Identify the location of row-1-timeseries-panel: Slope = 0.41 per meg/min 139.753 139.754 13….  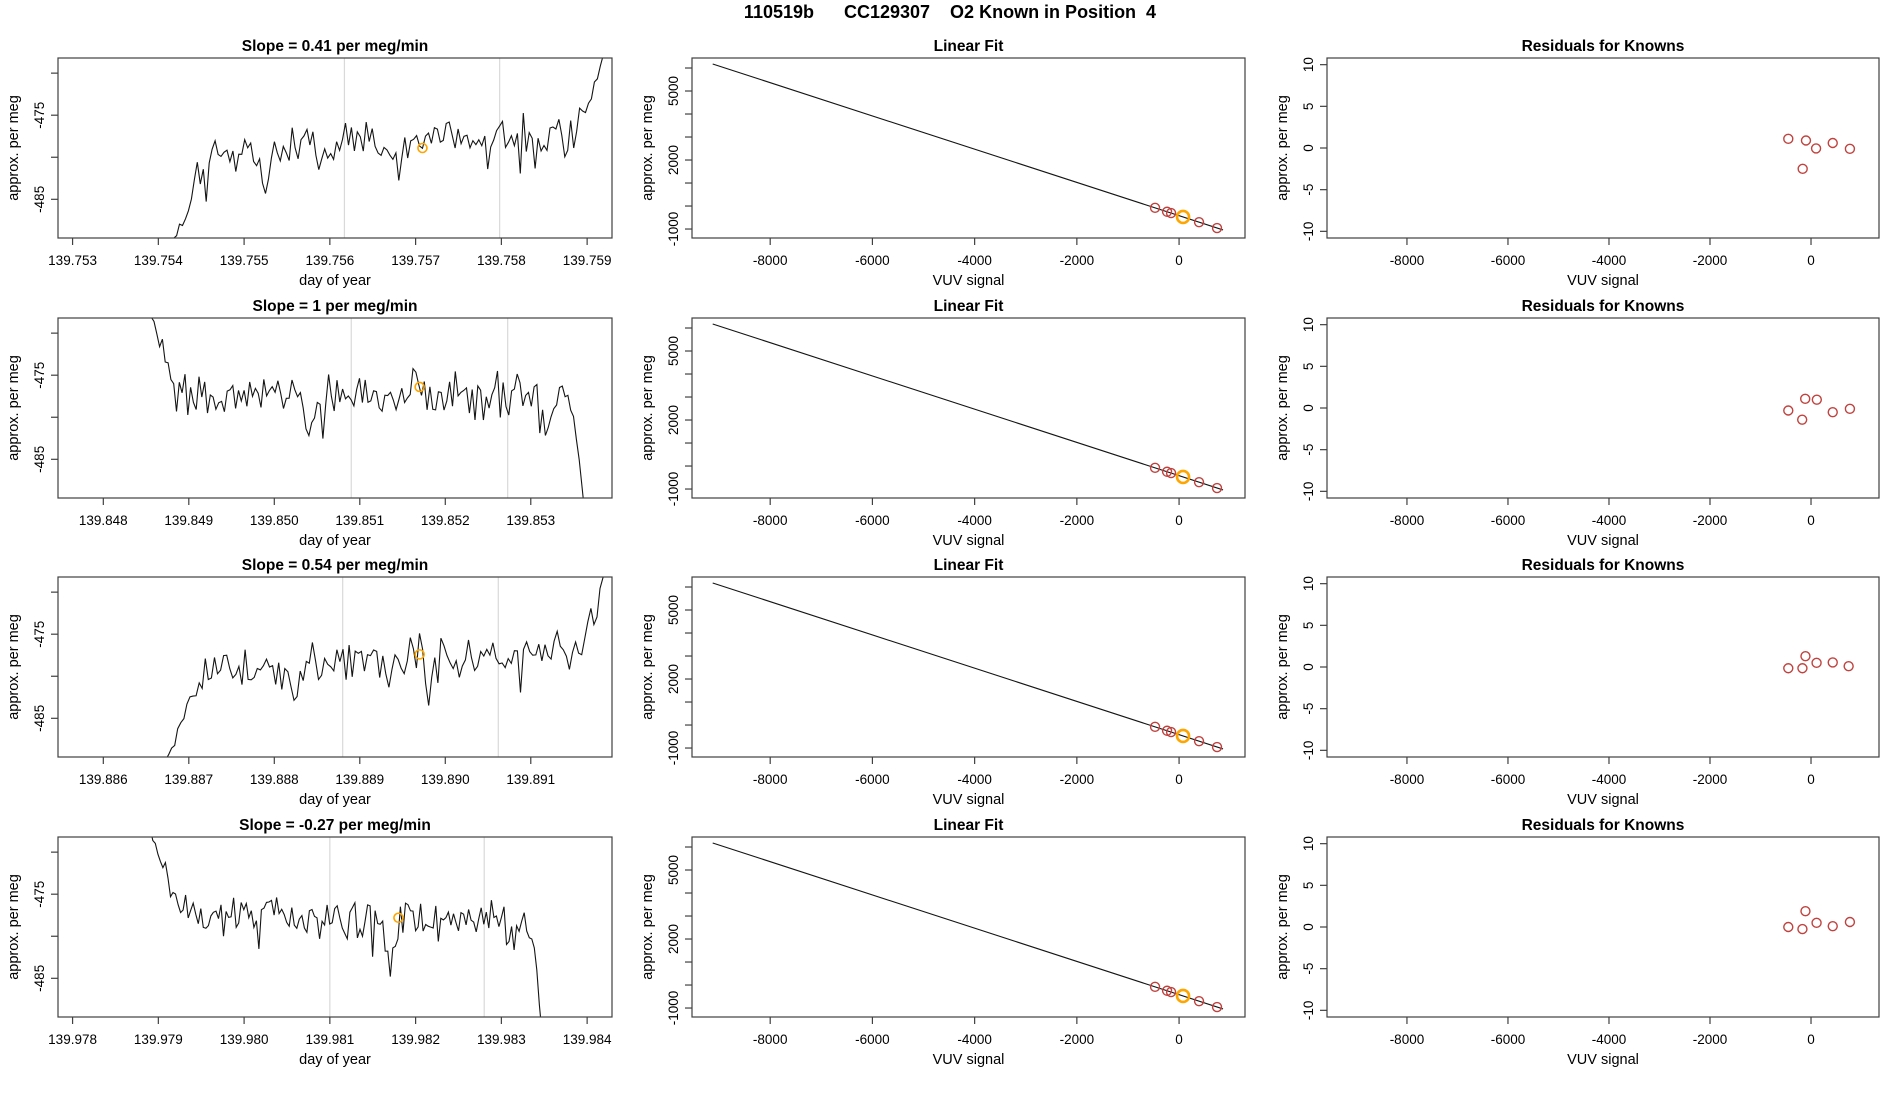
(309, 163).